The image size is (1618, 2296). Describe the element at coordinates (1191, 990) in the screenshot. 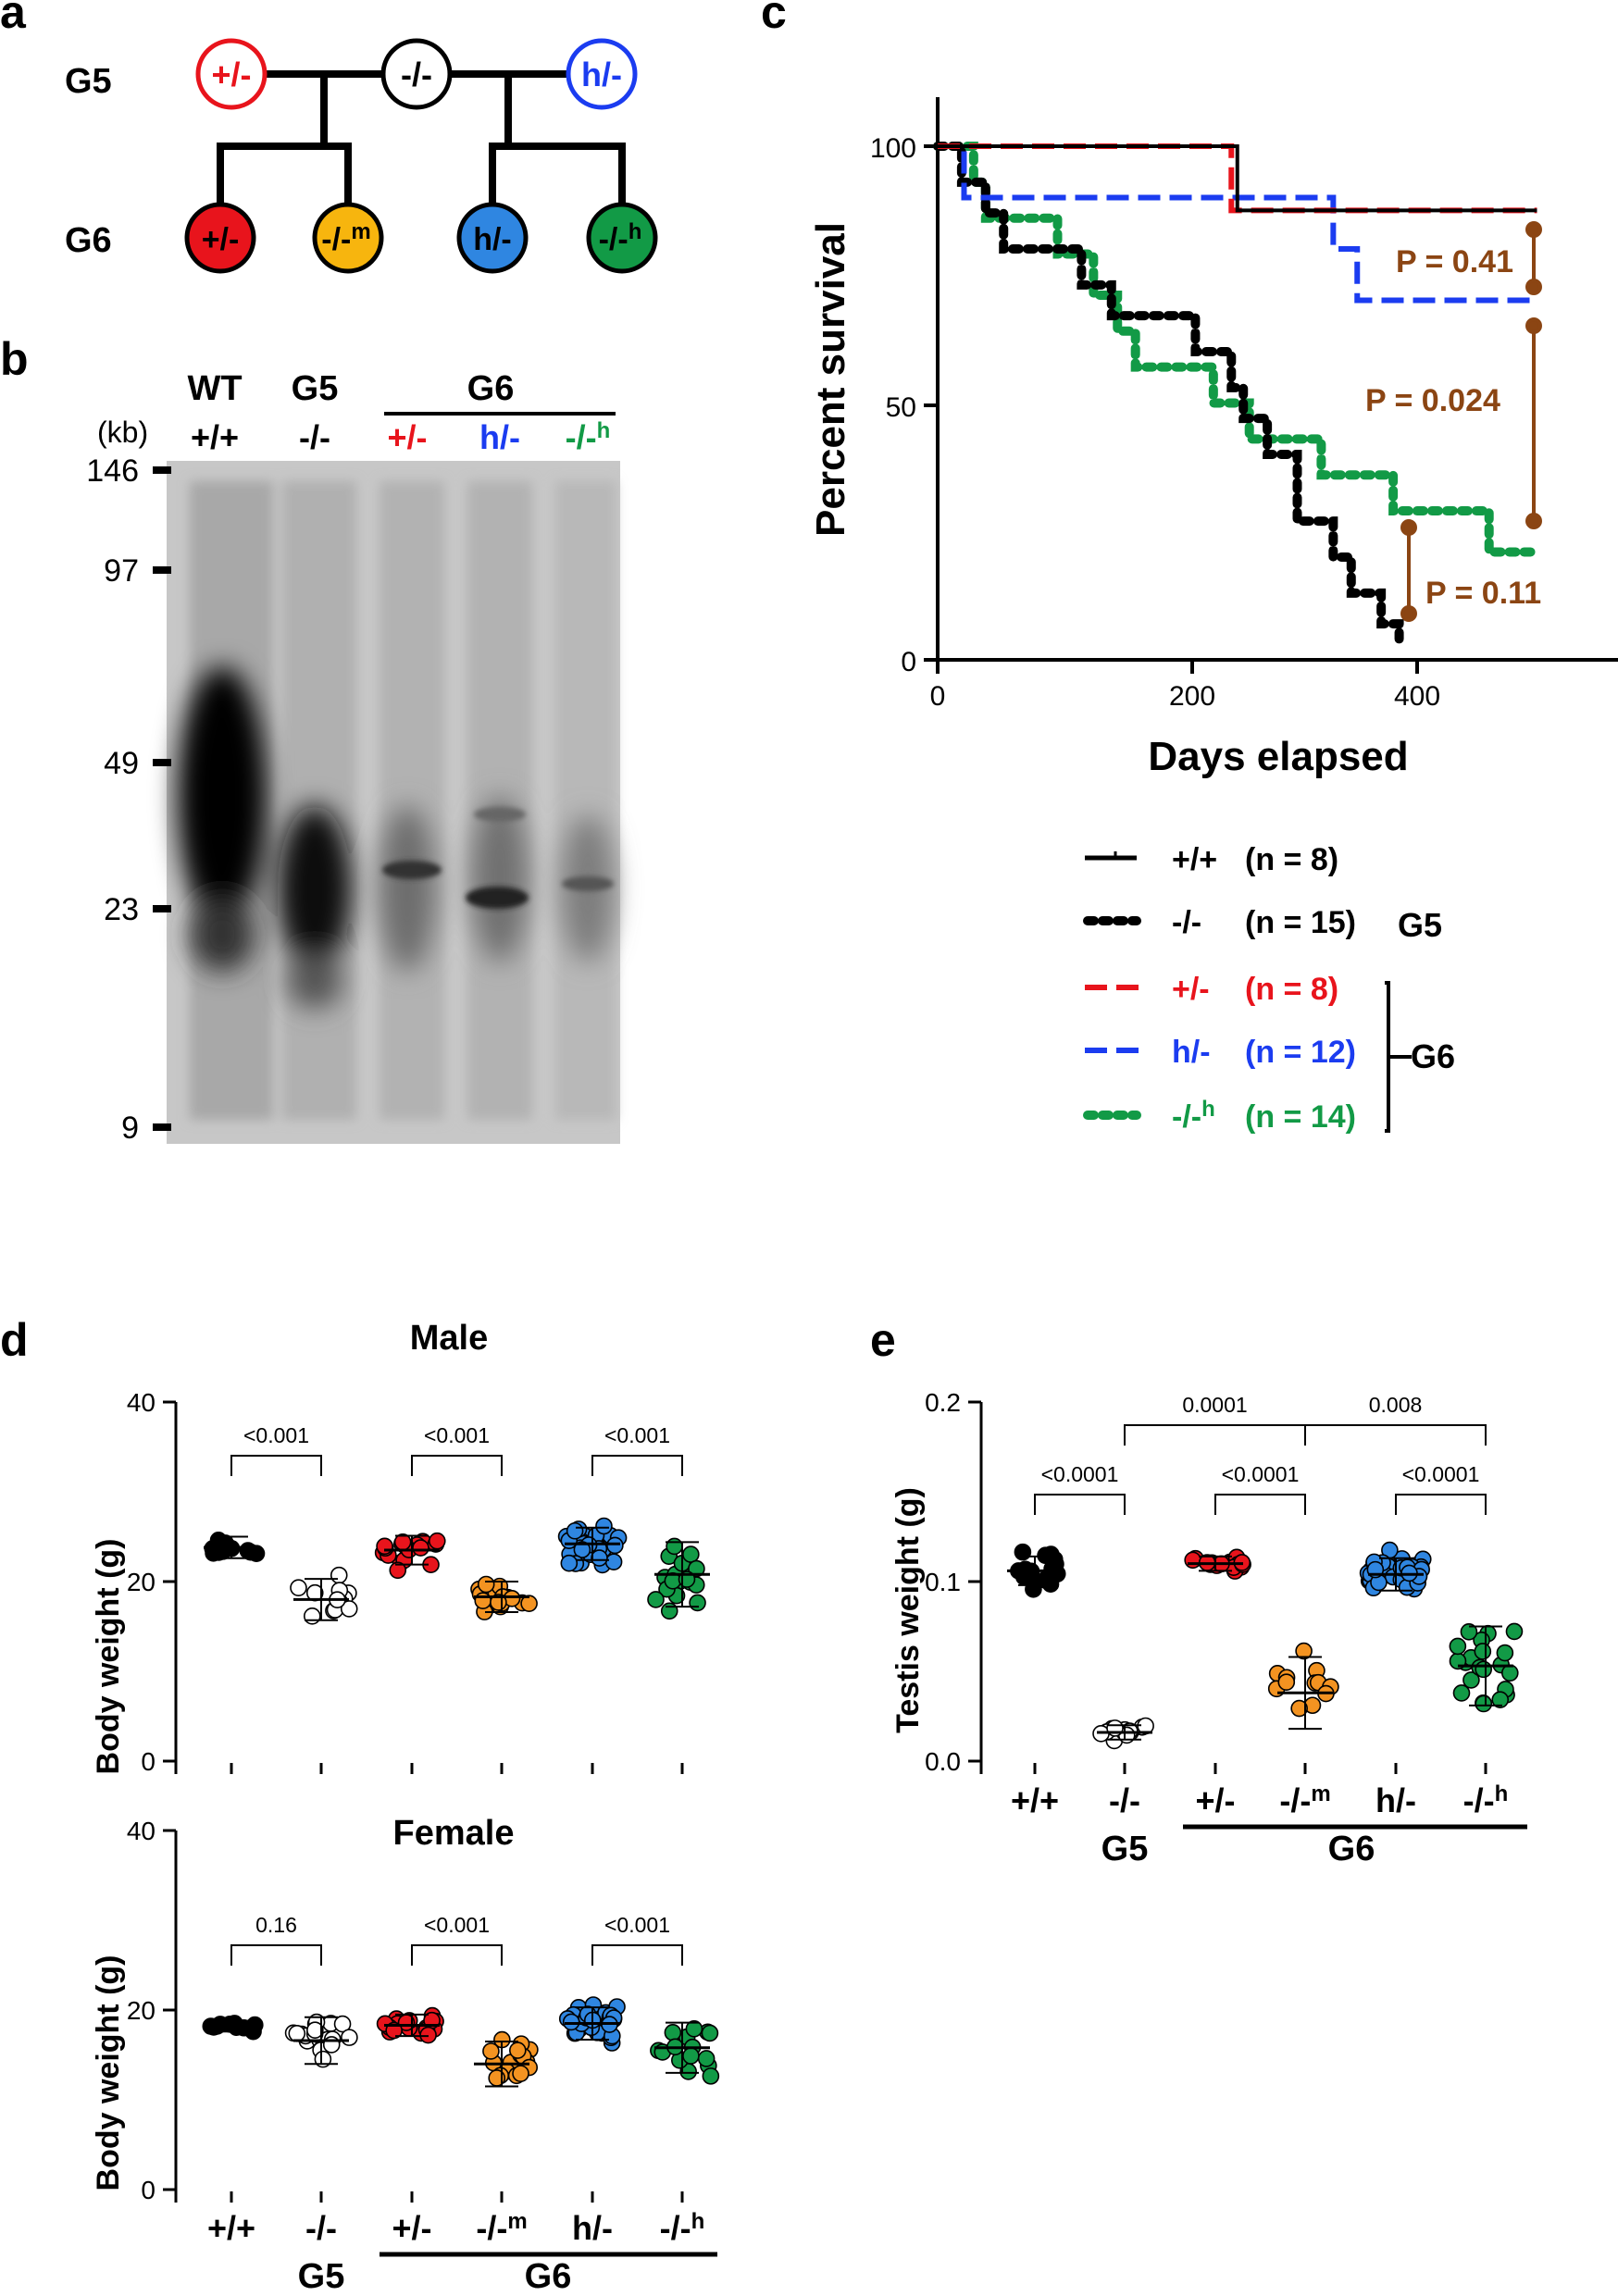

I see `legend-genotype: +/-` at that location.